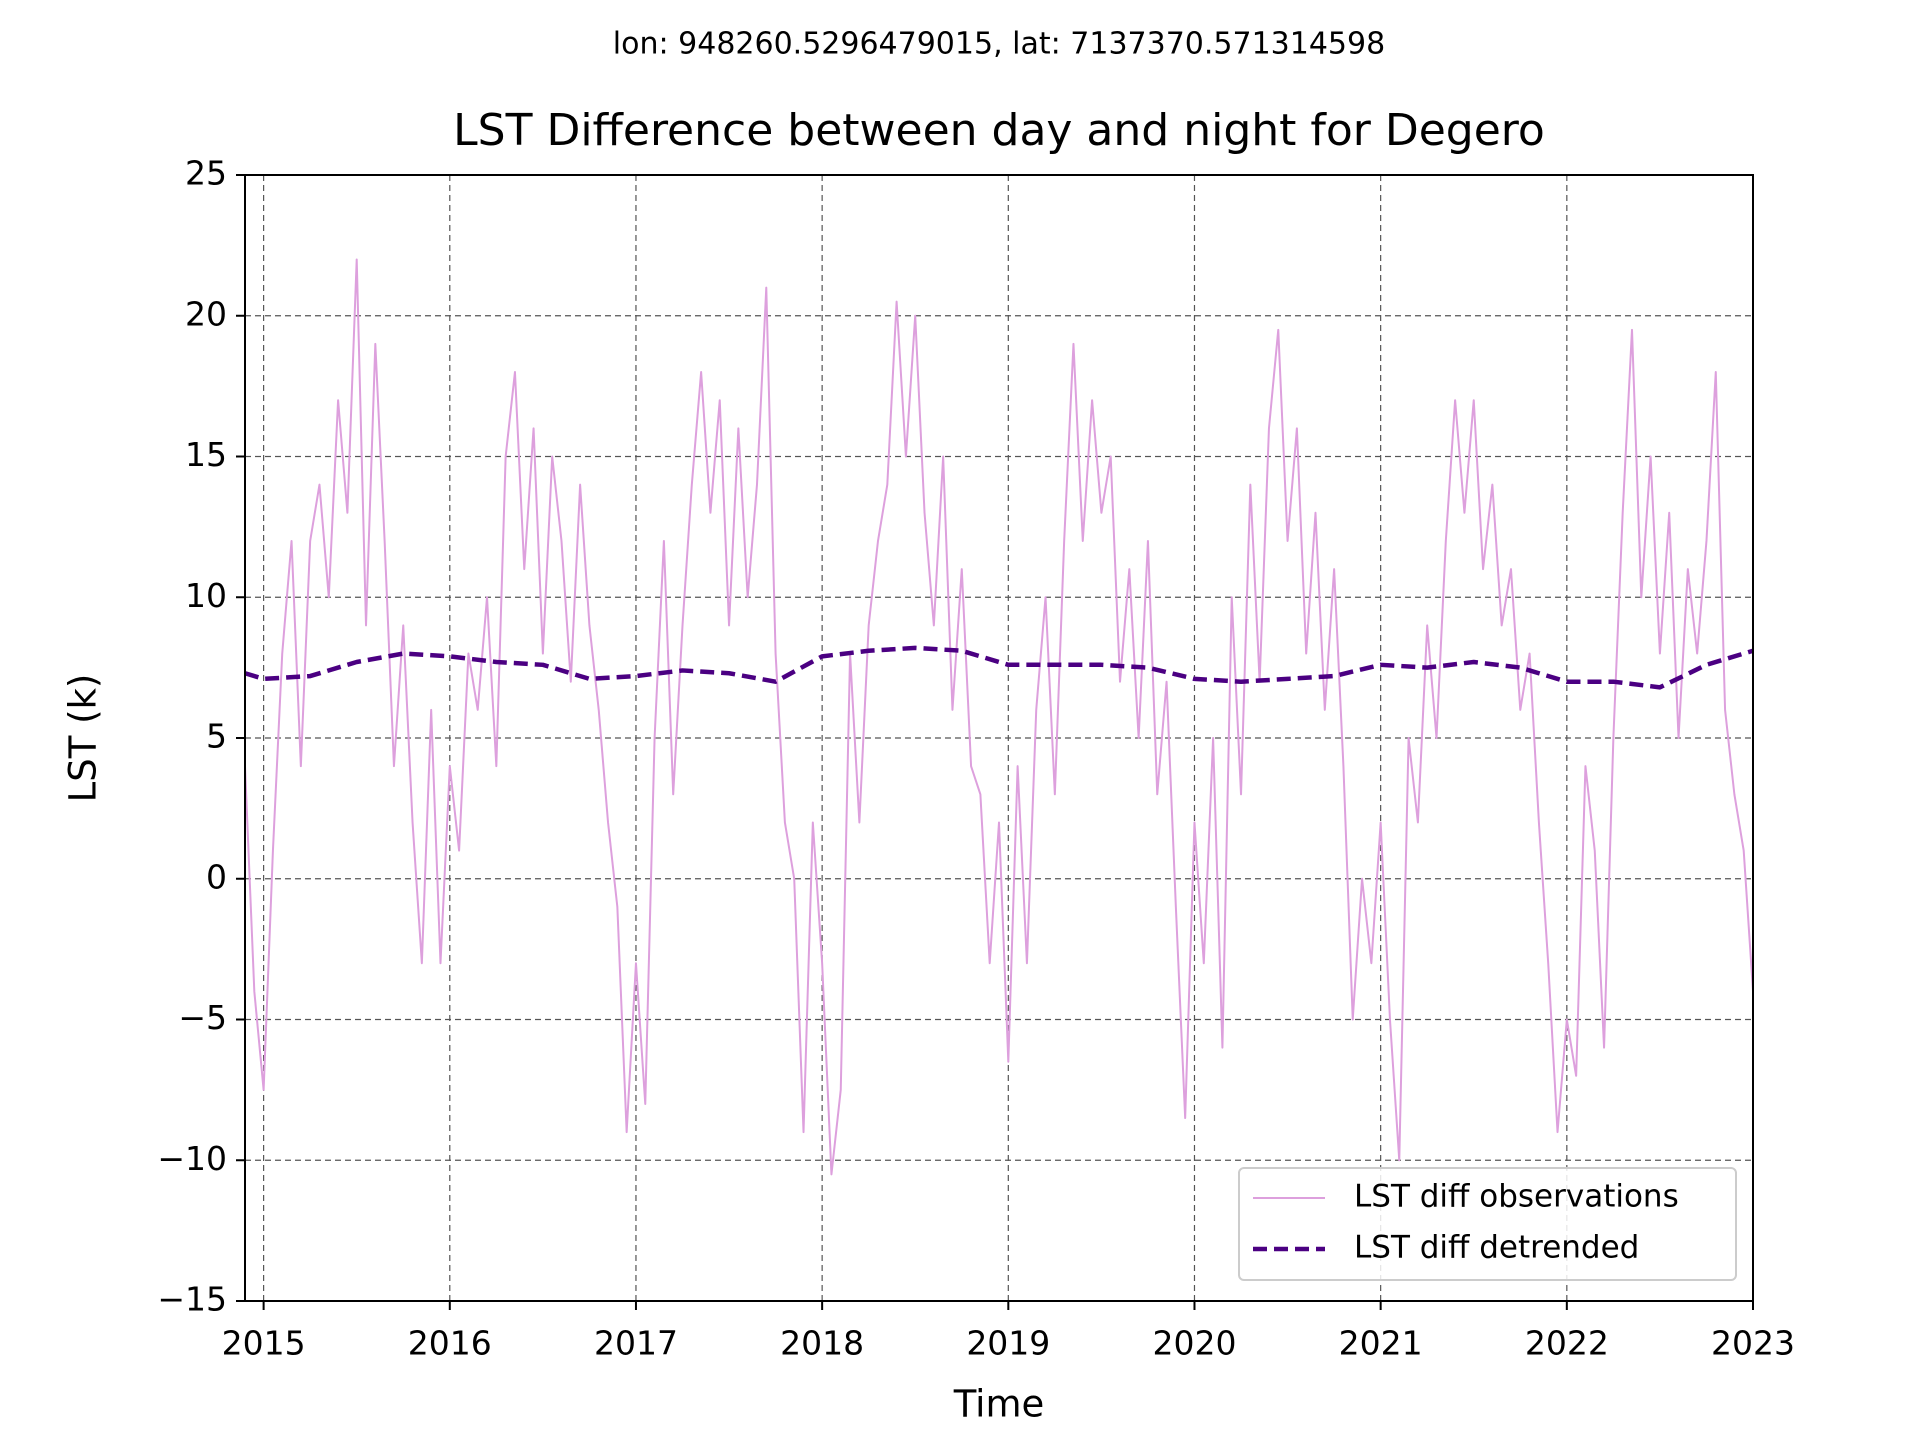 The height and width of the screenshot is (1440, 1920). Describe the element at coordinates (1753, 1343) in the screenshot. I see `x-tick-label: 2023` at that location.